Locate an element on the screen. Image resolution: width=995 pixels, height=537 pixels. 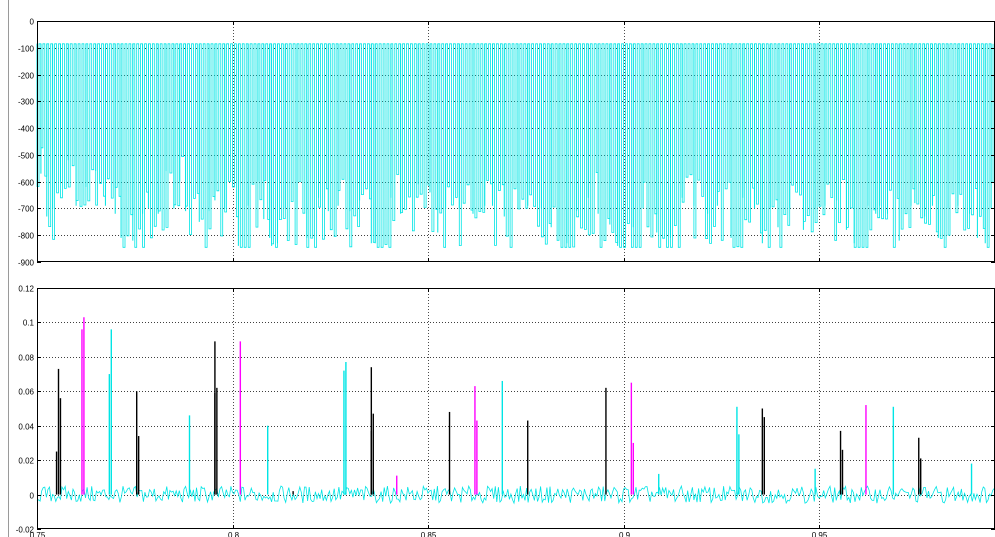
bottom-y-tick-label: 0.06 is located at coordinates (26, 392).